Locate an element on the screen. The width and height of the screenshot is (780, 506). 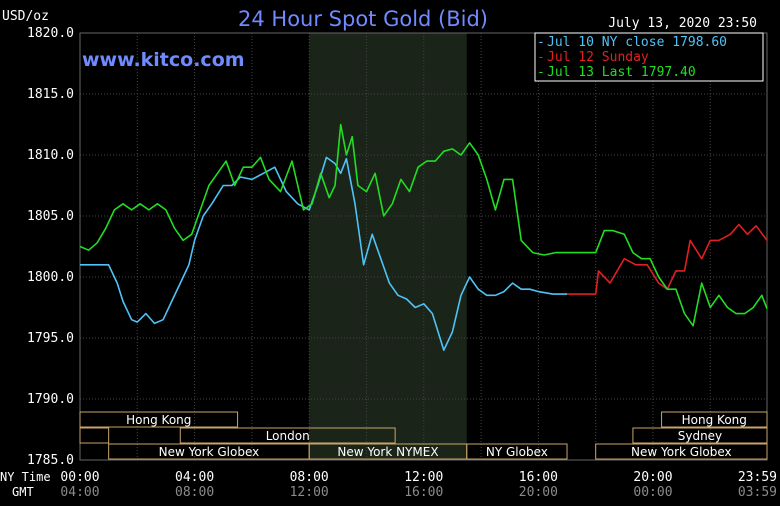
y-tick-label: 1805.0 is located at coordinates (50, 216).